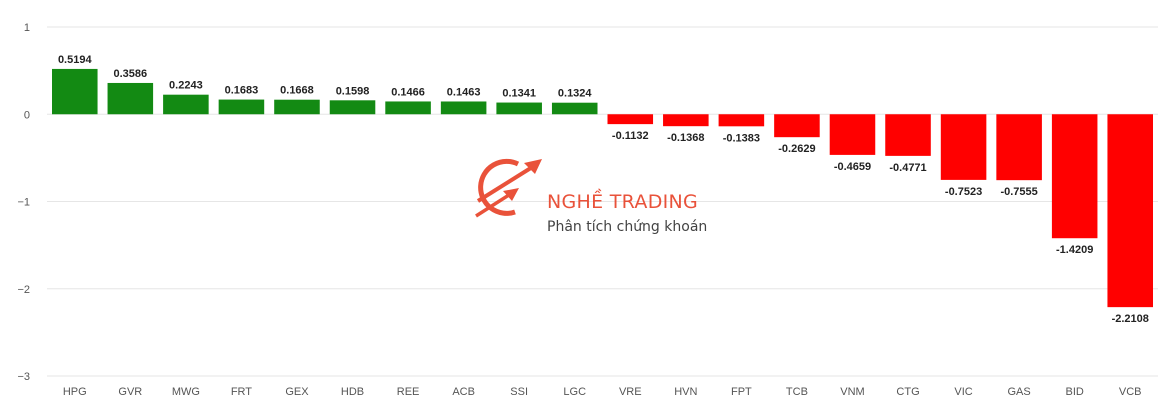 This screenshot has width=1170, height=408. What do you see at coordinates (574, 392) in the screenshot?
I see `x-tick-label: LGC` at bounding box center [574, 392].